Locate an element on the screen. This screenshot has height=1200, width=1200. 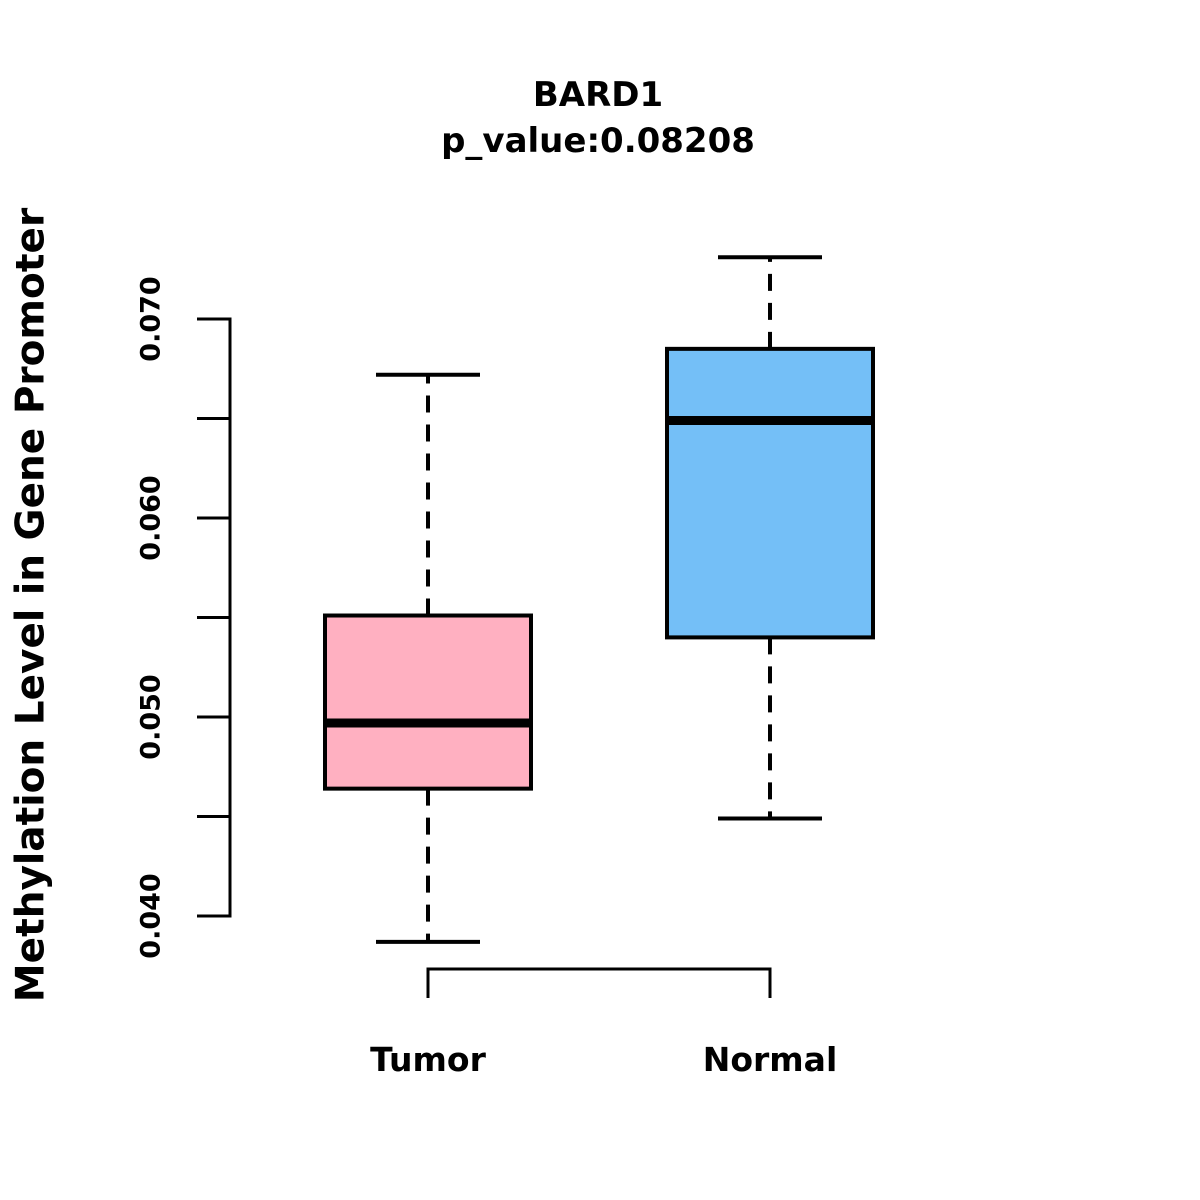
chart-title: BARD1 is located at coordinates (598, 95).